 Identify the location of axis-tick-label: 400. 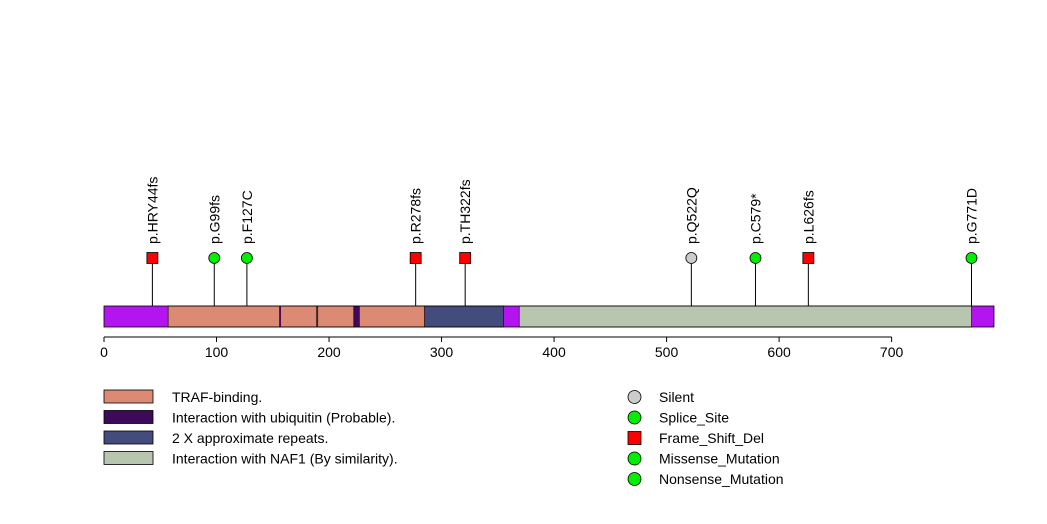
(554, 352).